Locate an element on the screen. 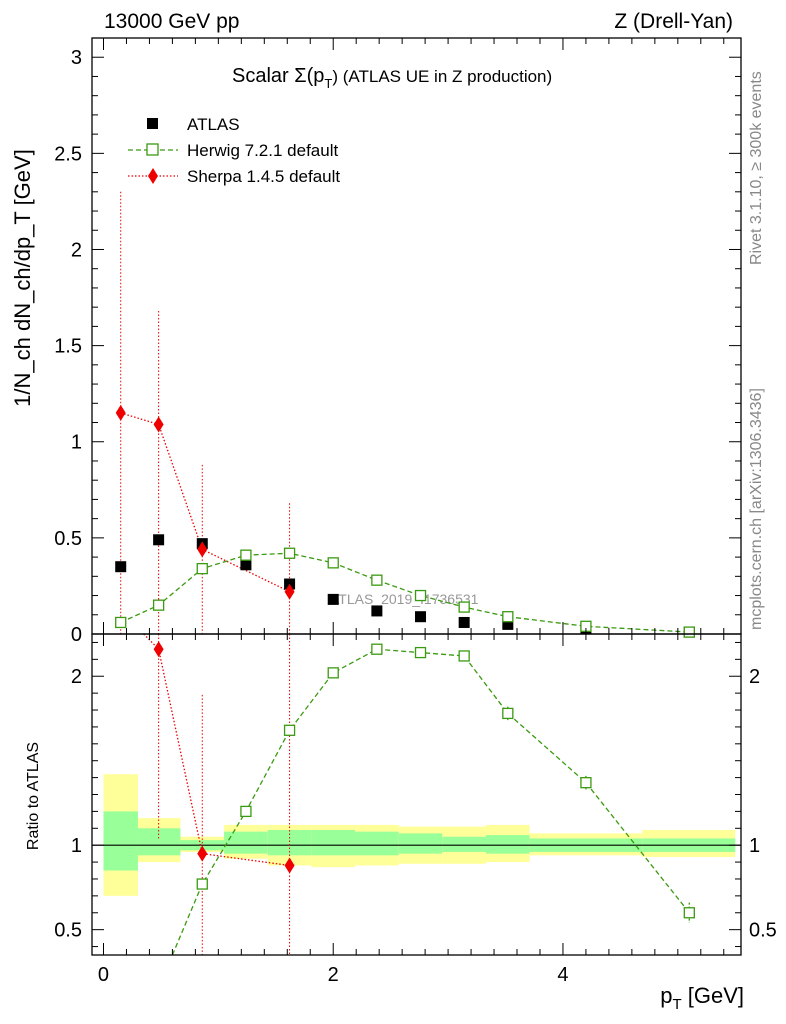 The width and height of the screenshot is (786, 1024). sherpa-ratio-line is located at coordinates (216, 750).